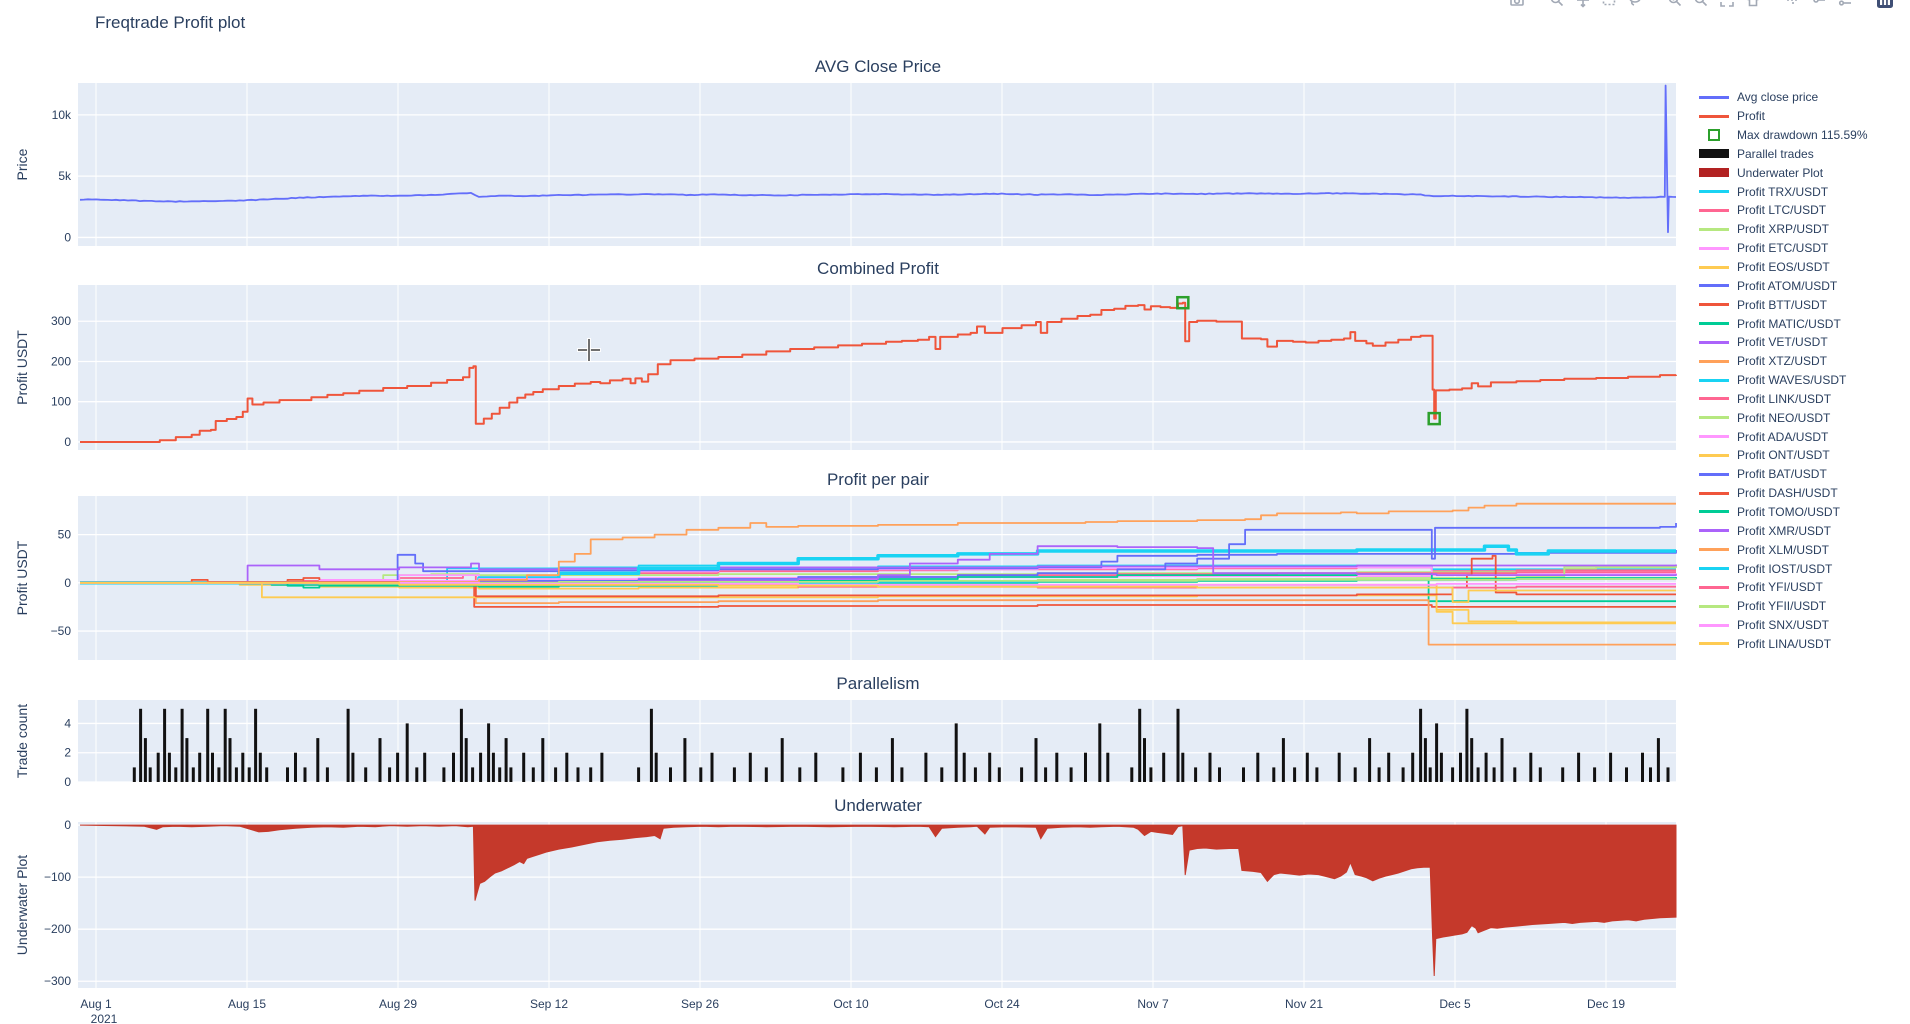  I want to click on legend-item-profit-tomo-usdt: Profit TOMO/USDT, so click(1783, 512).